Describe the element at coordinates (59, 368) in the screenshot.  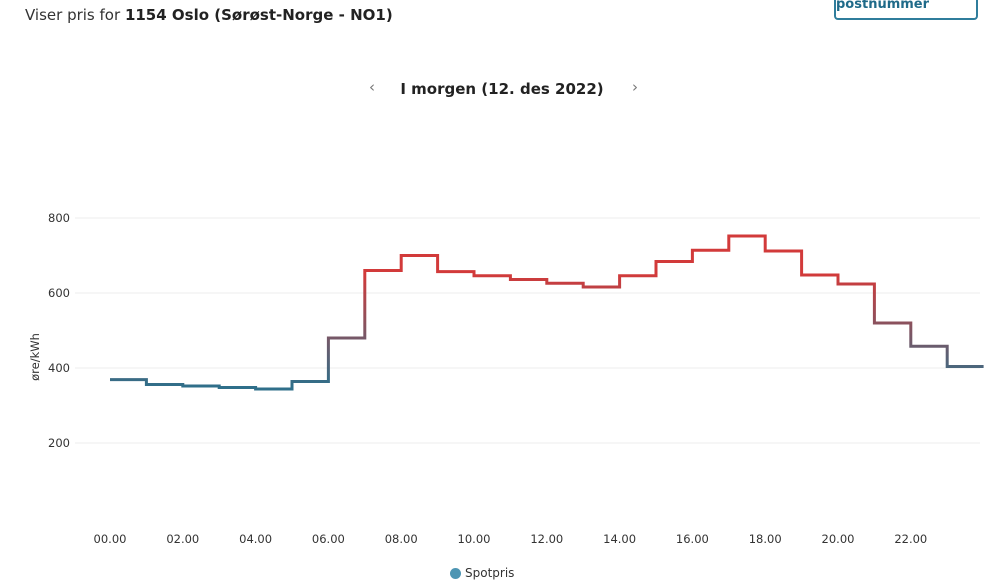
I see `y-tick-label: 400` at that location.